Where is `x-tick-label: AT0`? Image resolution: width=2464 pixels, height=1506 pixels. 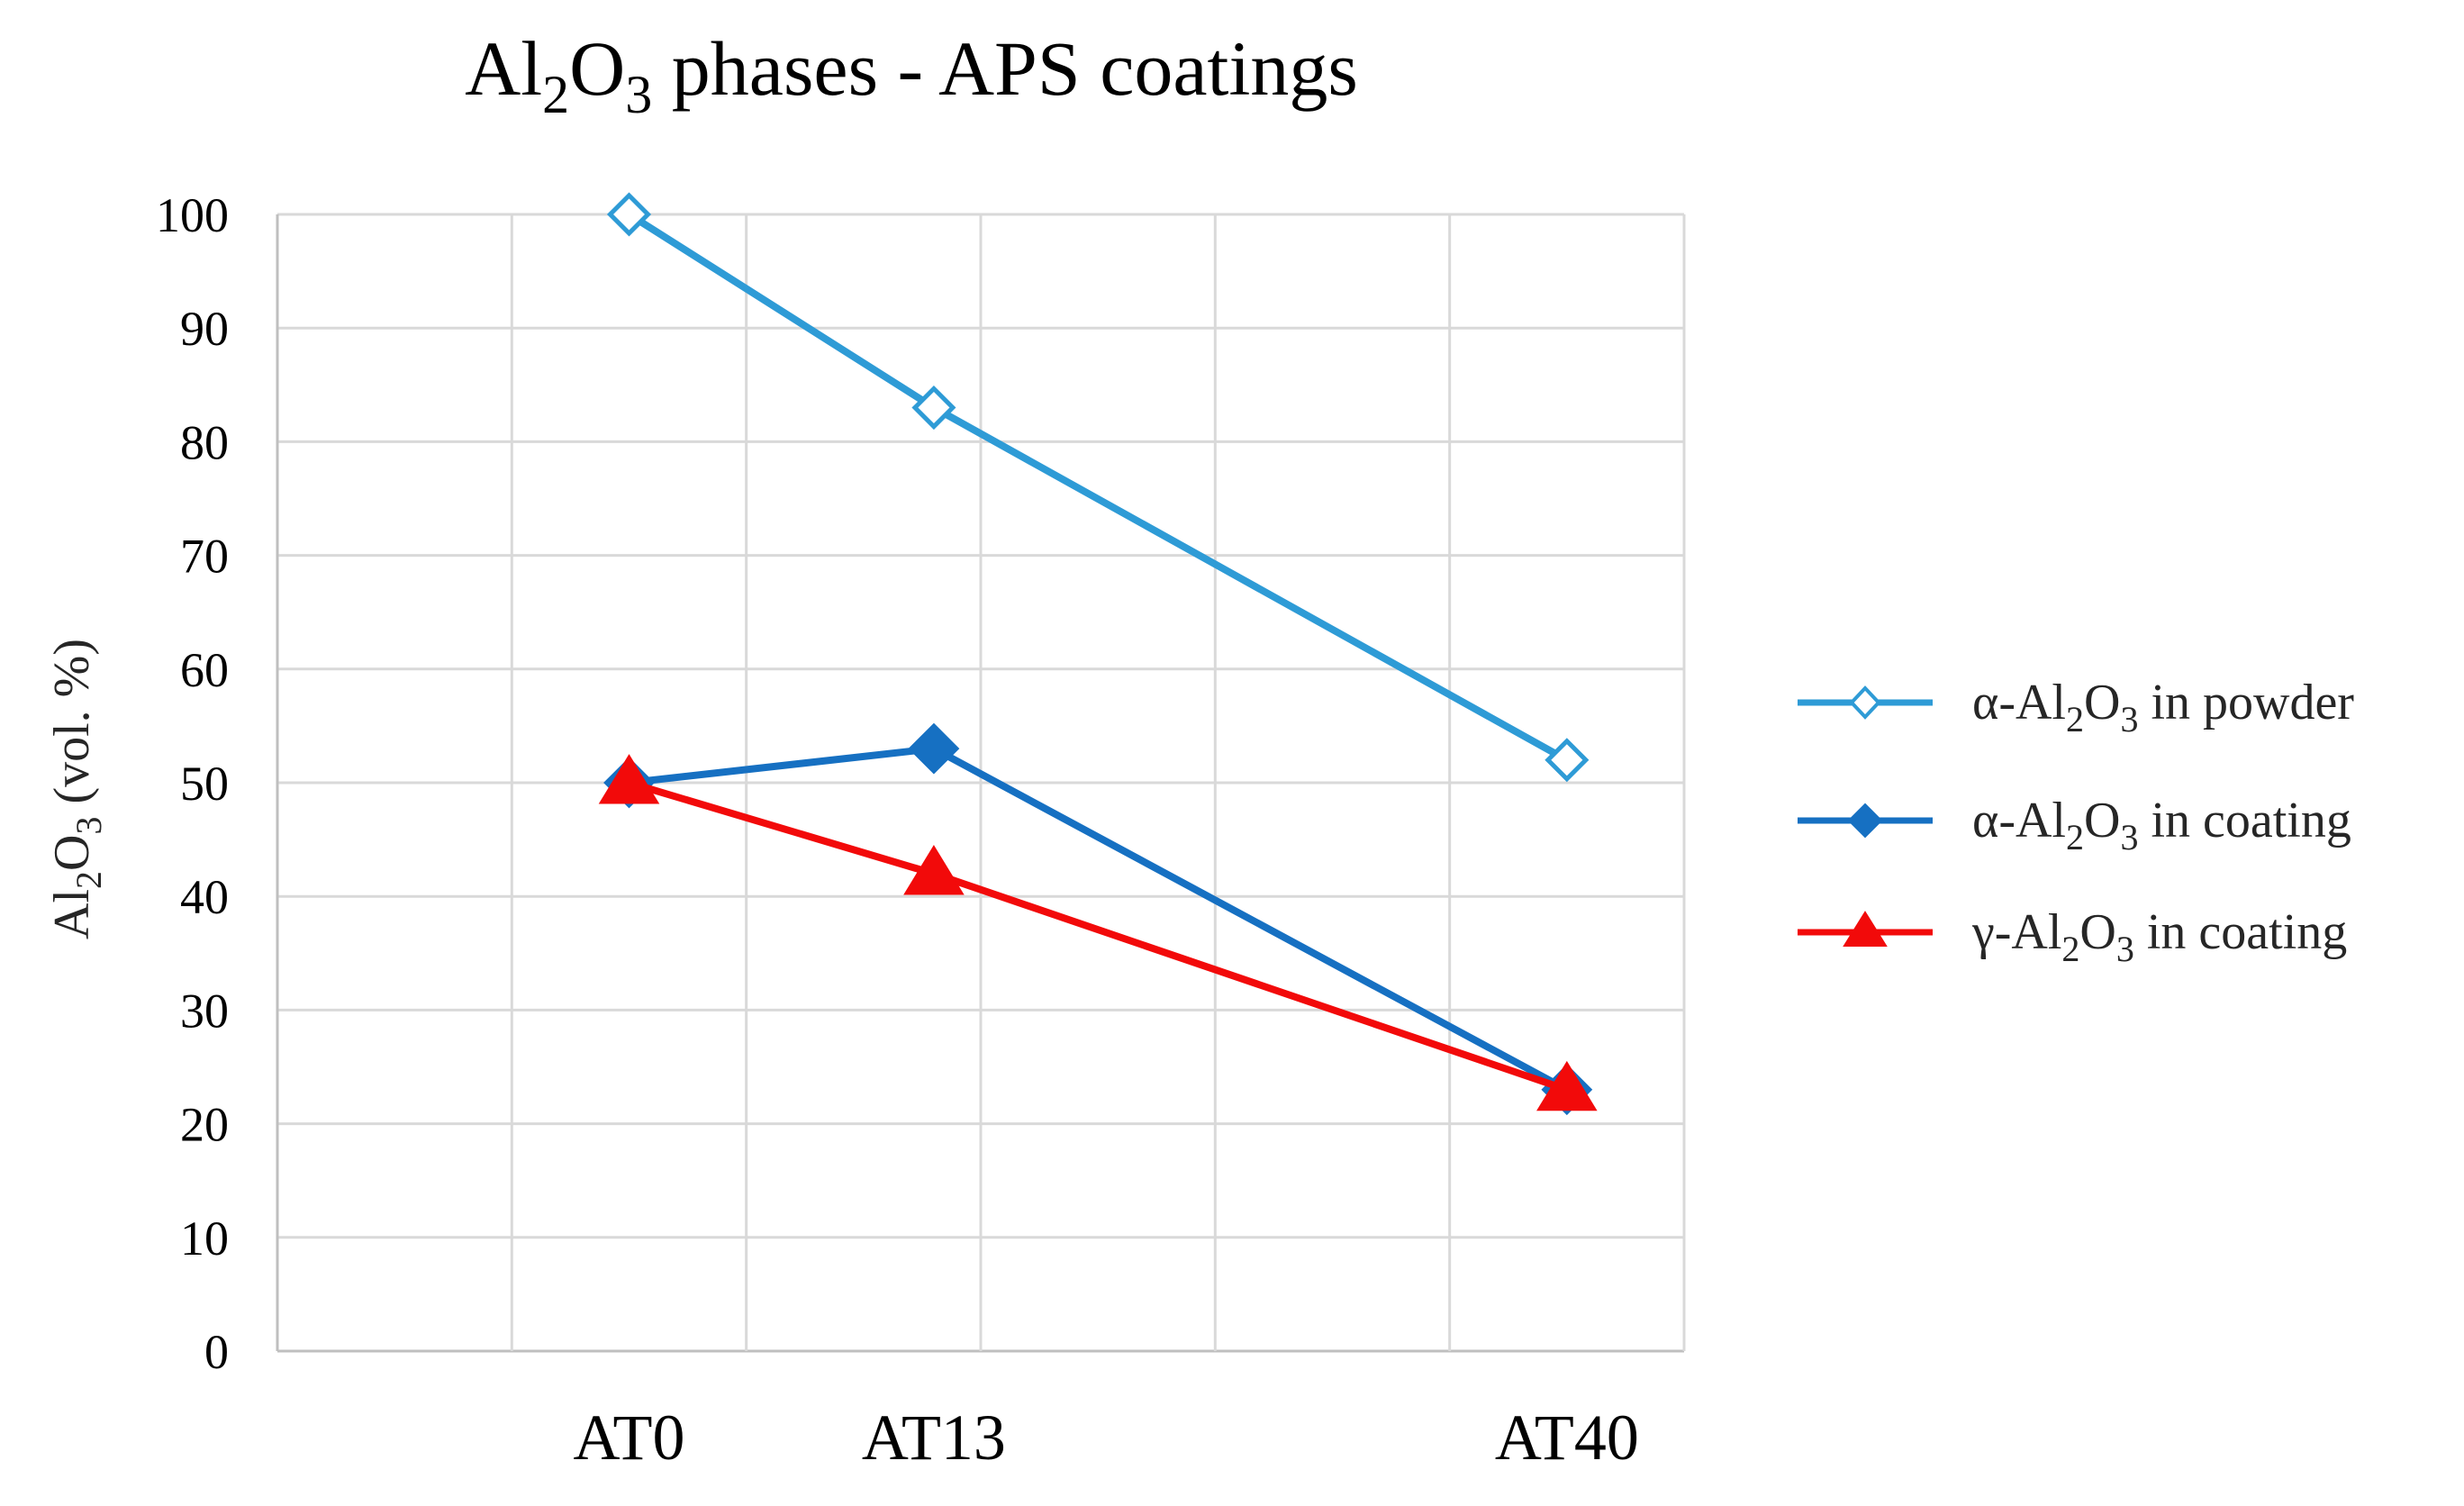 x-tick-label: AT0 is located at coordinates (629, 1438).